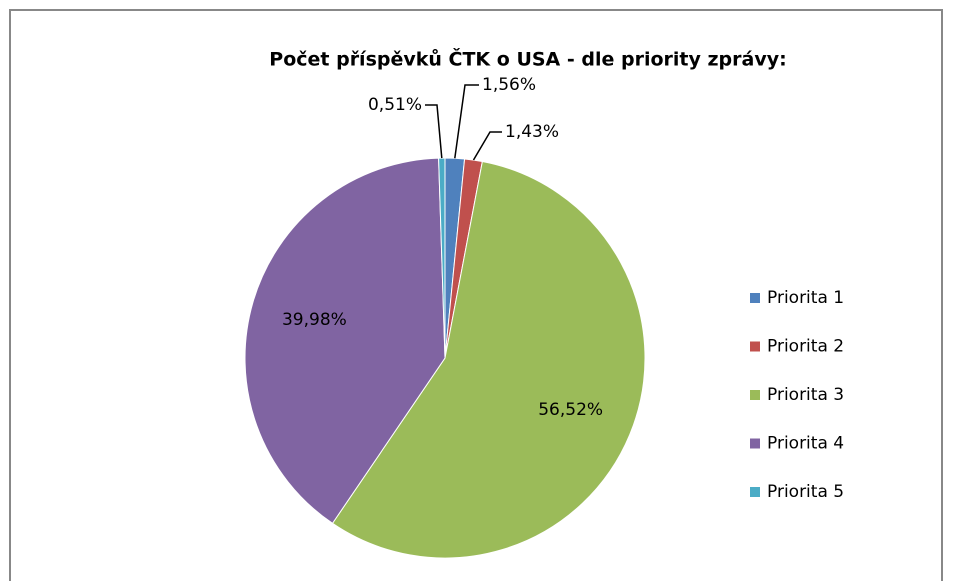 The image size is (955, 581). What do you see at coordinates (805, 298) in the screenshot?
I see `legend-label: Priorita 1` at bounding box center [805, 298].